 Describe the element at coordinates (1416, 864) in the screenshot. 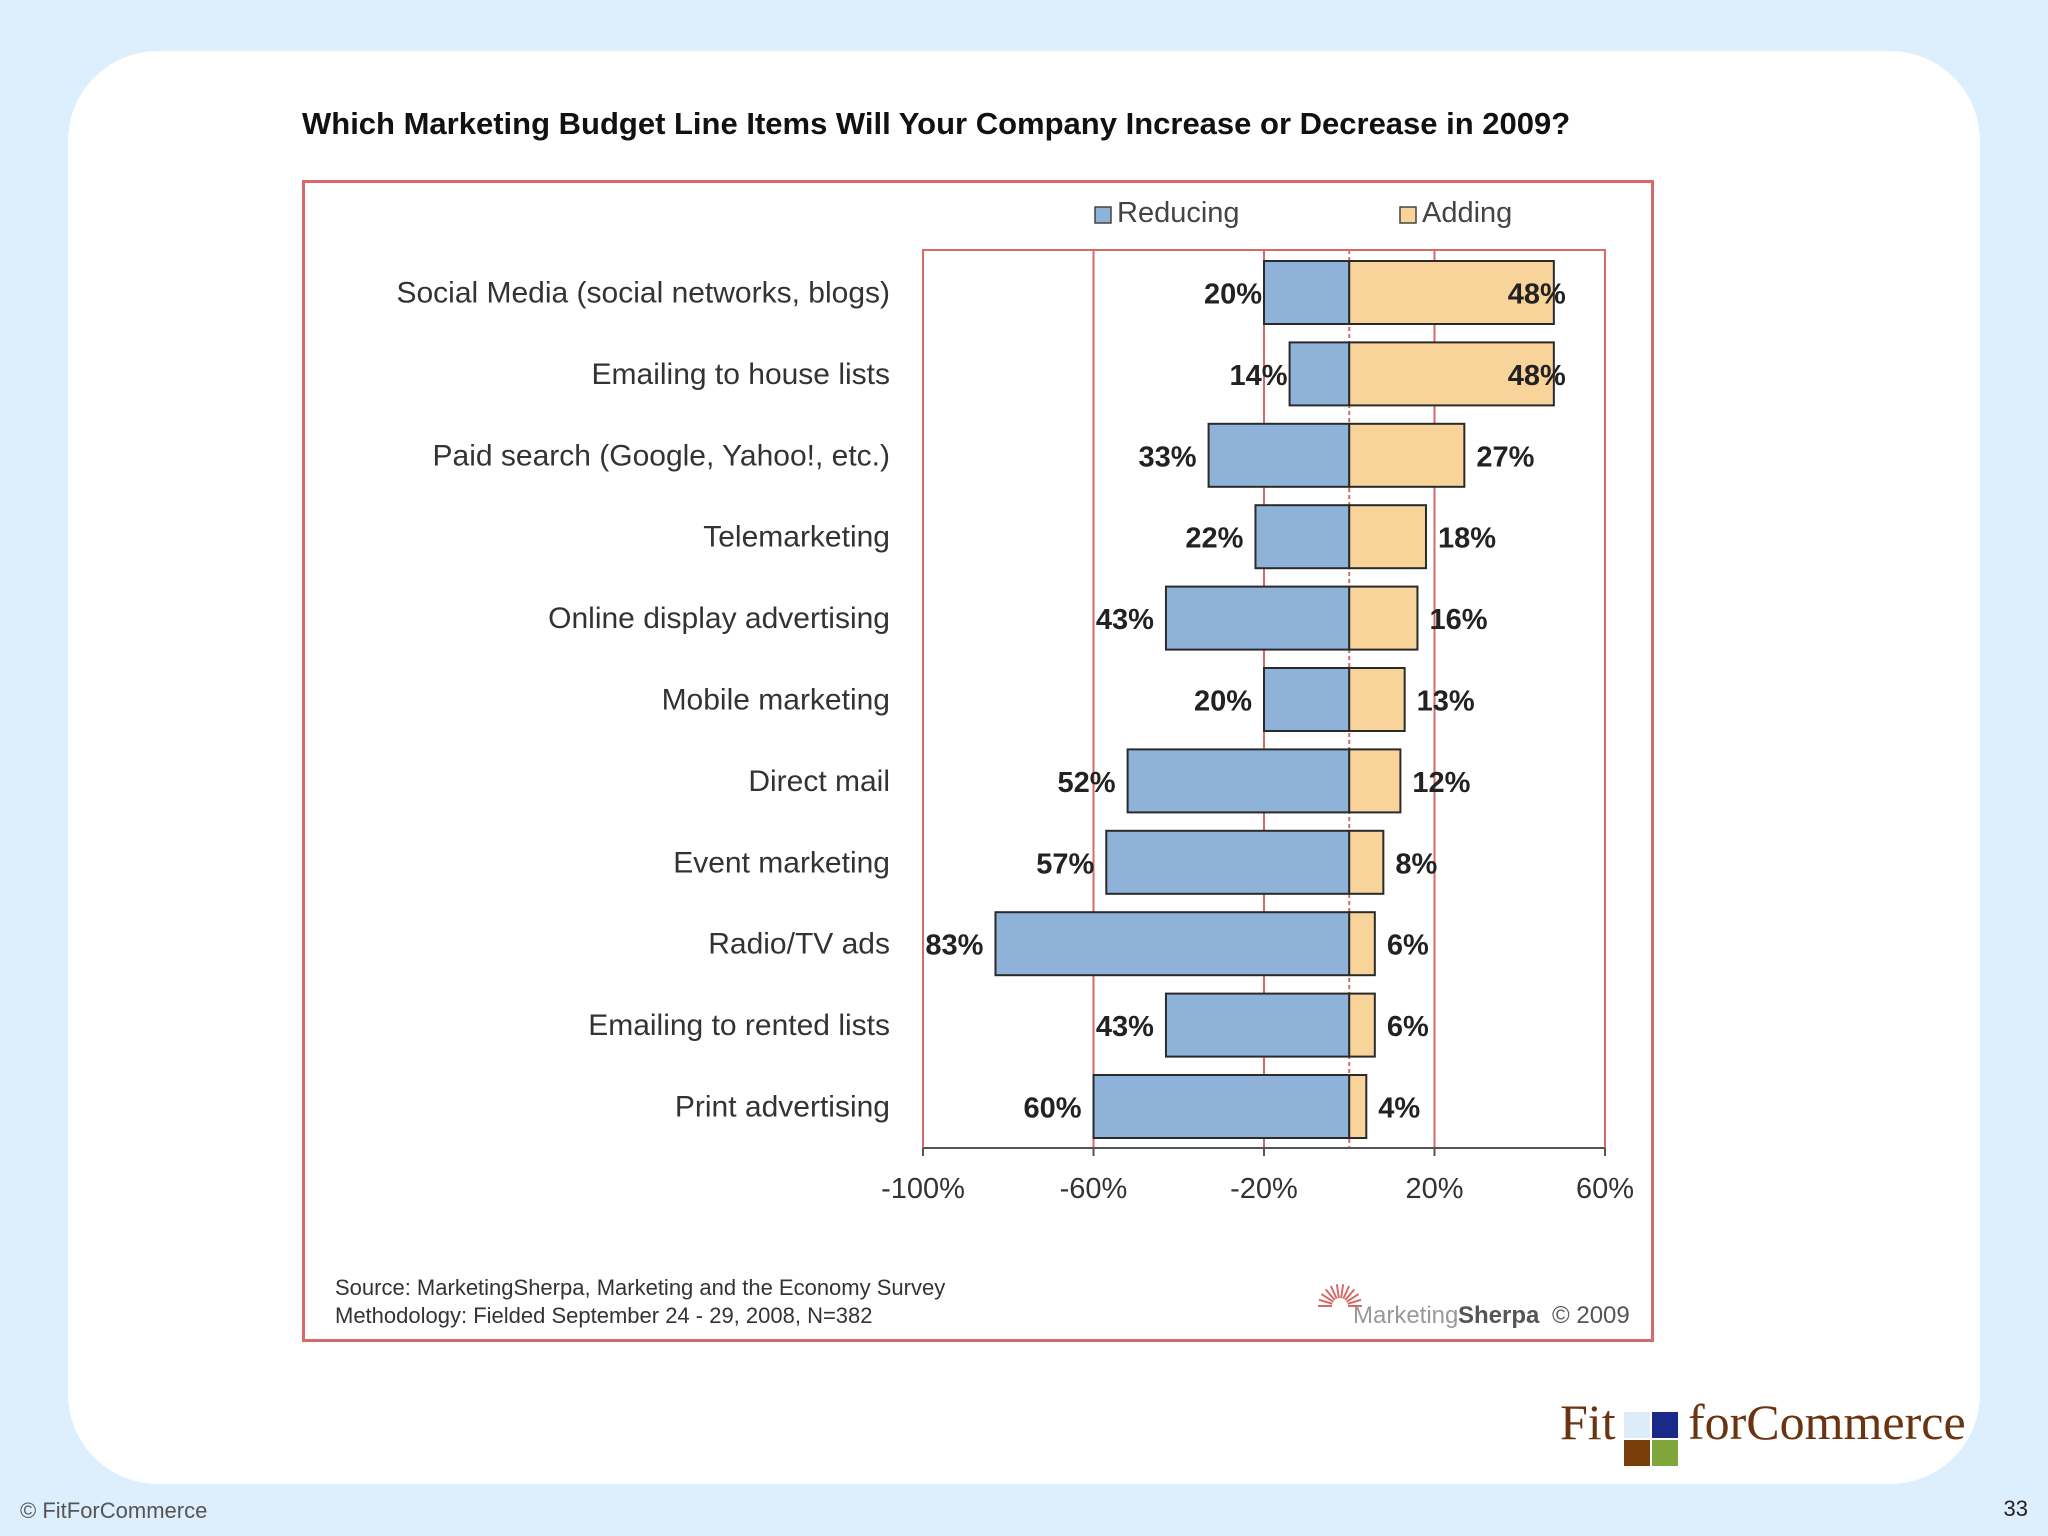

I see `data-label-adding-7: 8%` at that location.